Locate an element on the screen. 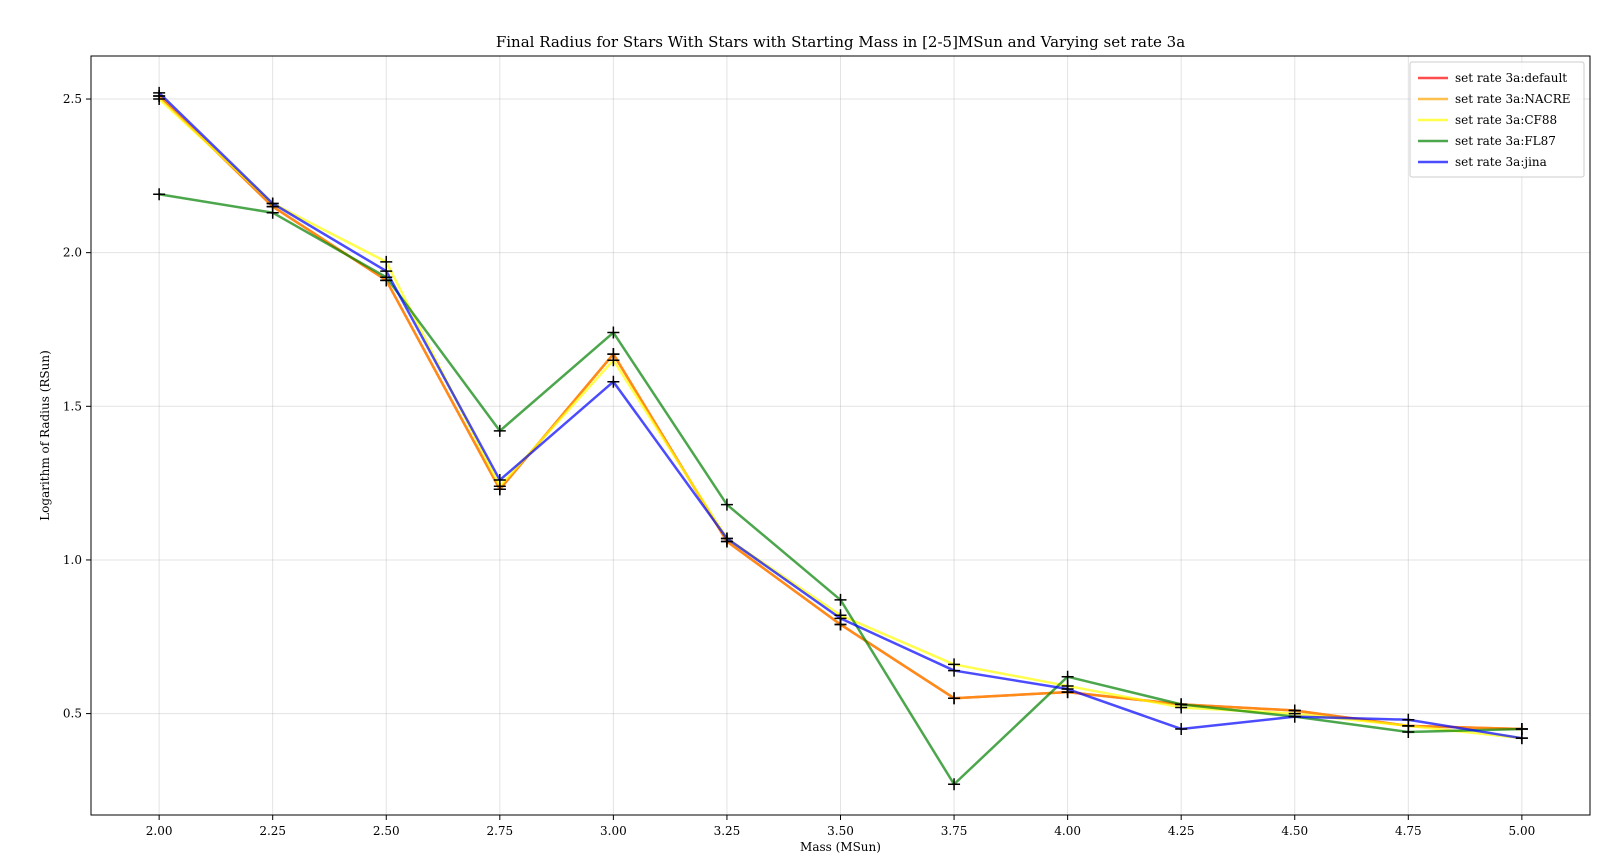 Image resolution: width=1617 pixels, height=866 pixels. y-tick-label: 1.5 is located at coordinates (72, 406).